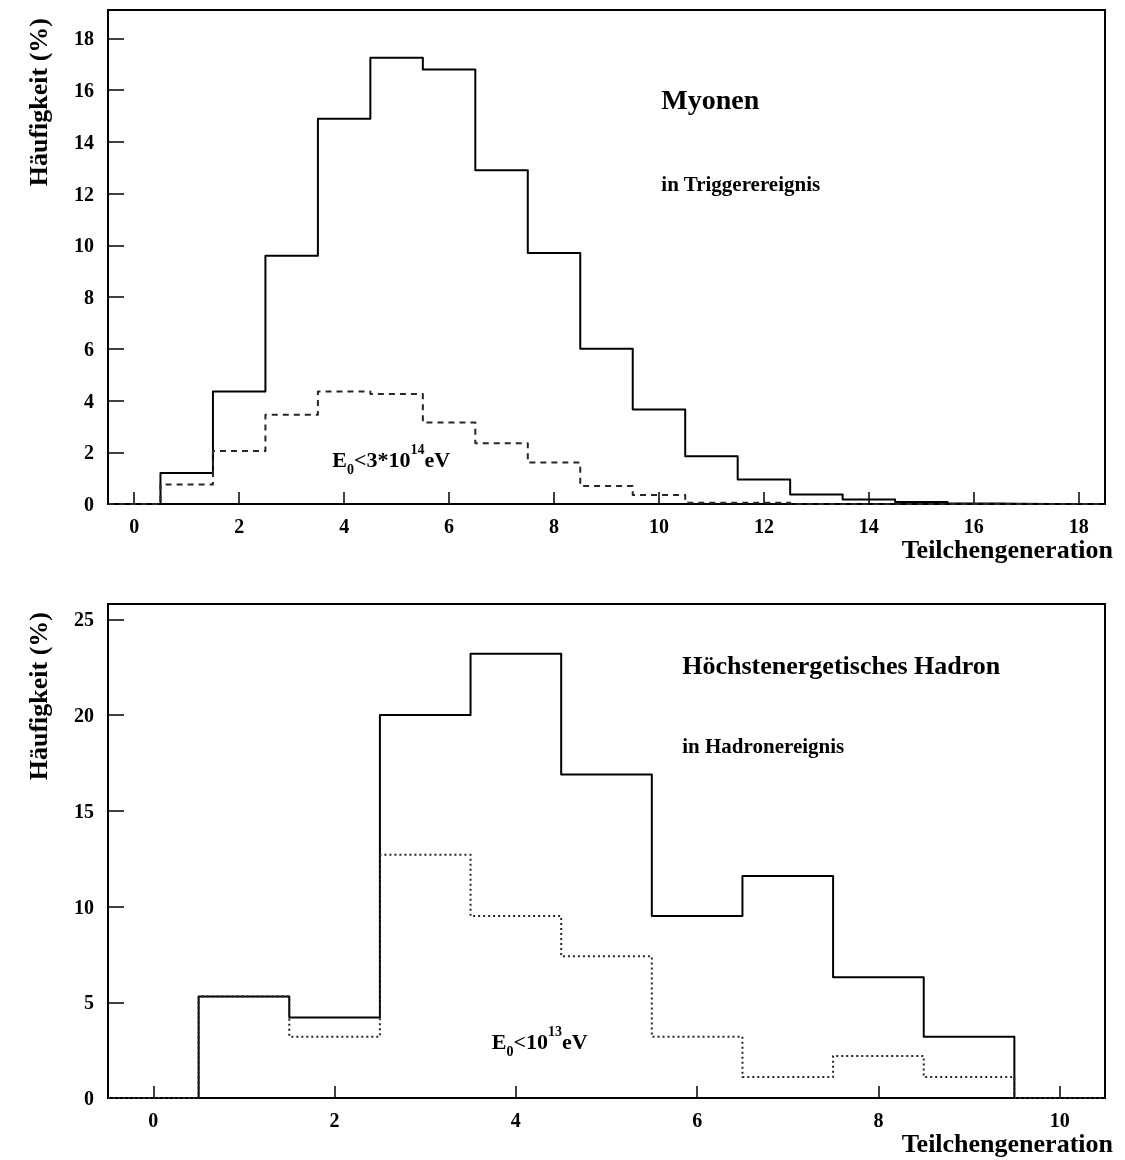  I want to click on y-tick-label: 5, so click(89, 1002).